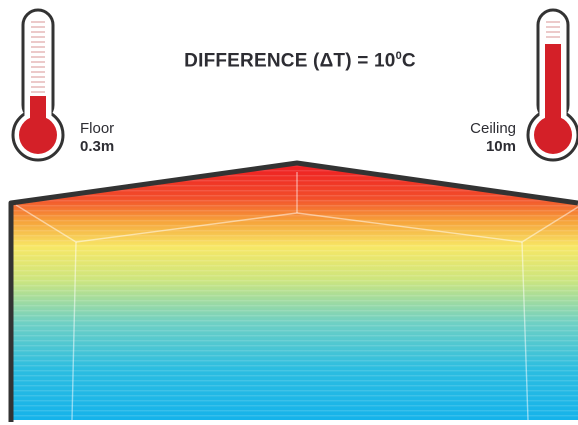 The width and height of the screenshot is (578, 425). What do you see at coordinates (493, 128) in the screenshot?
I see `ceiling-label-text: Ceiling` at bounding box center [493, 128].